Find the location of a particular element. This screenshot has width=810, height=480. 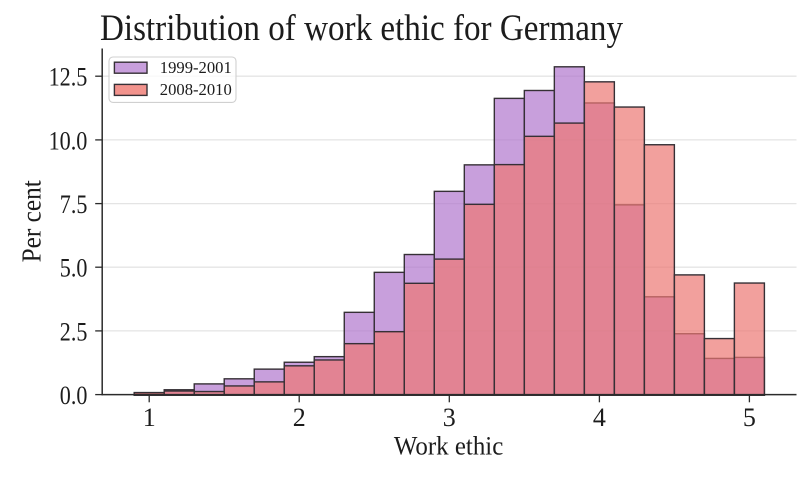

svg-text: 4 is located at coordinates (599, 417).